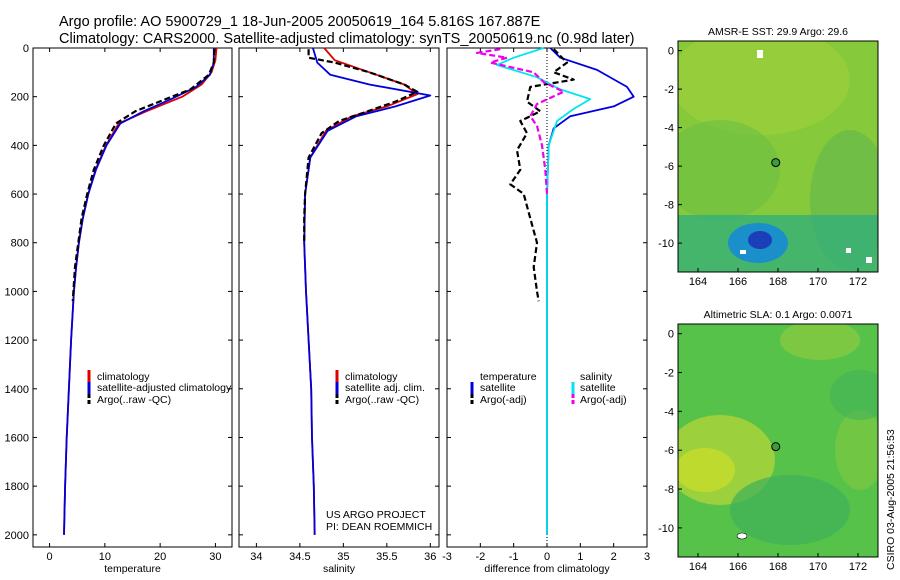 The height and width of the screenshot is (580, 900). I want to click on y-tick-label: 2000, so click(17, 536).